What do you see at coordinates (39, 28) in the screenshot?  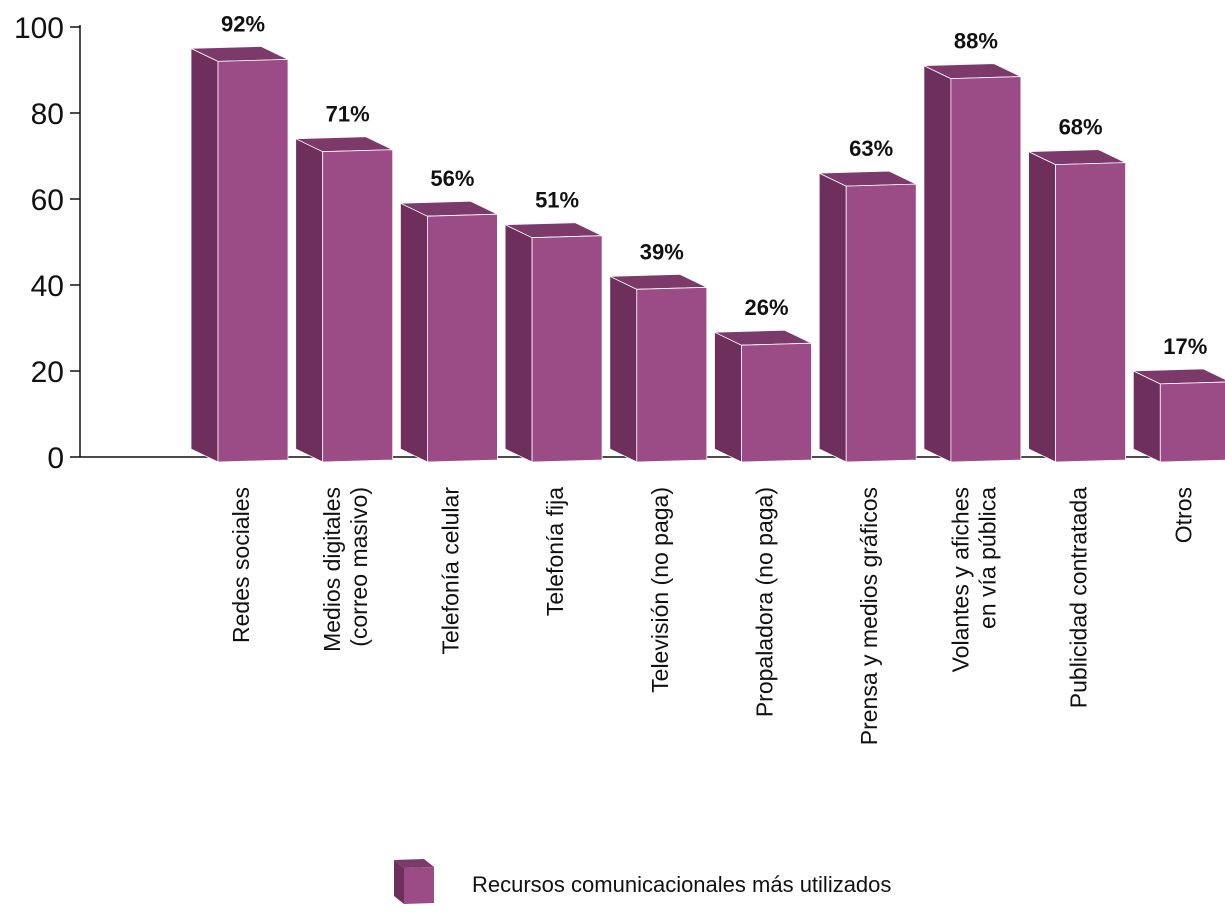 I see `y-tick-label: 100` at bounding box center [39, 28].